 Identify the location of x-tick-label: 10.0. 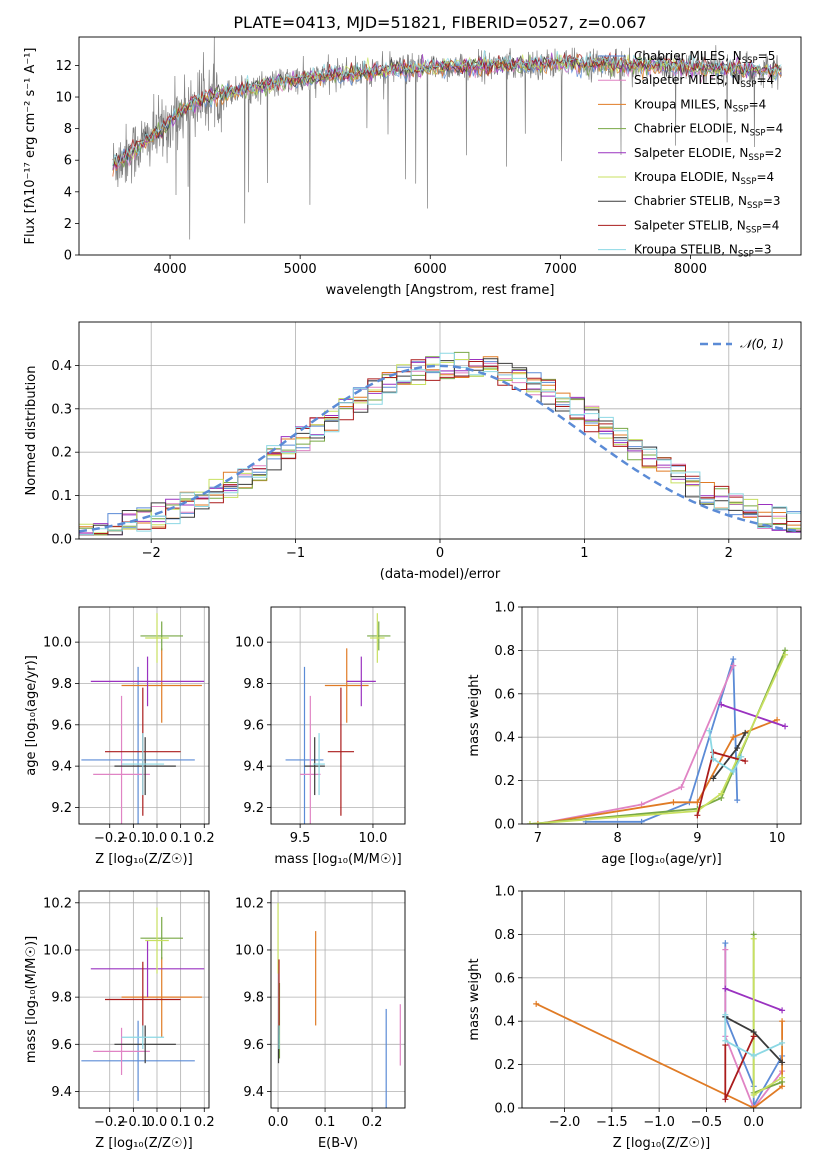
(372, 838).